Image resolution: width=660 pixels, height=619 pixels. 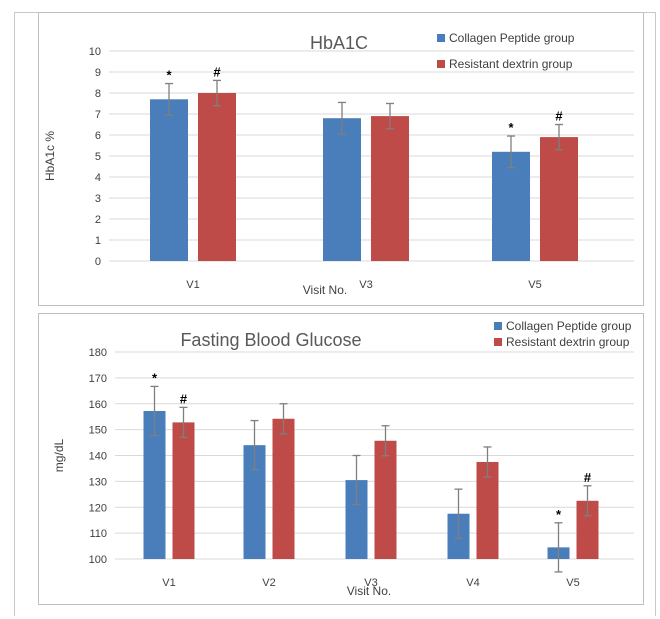 What do you see at coordinates (50, 156) in the screenshot?
I see `y-axis-label: HbA1c %` at bounding box center [50, 156].